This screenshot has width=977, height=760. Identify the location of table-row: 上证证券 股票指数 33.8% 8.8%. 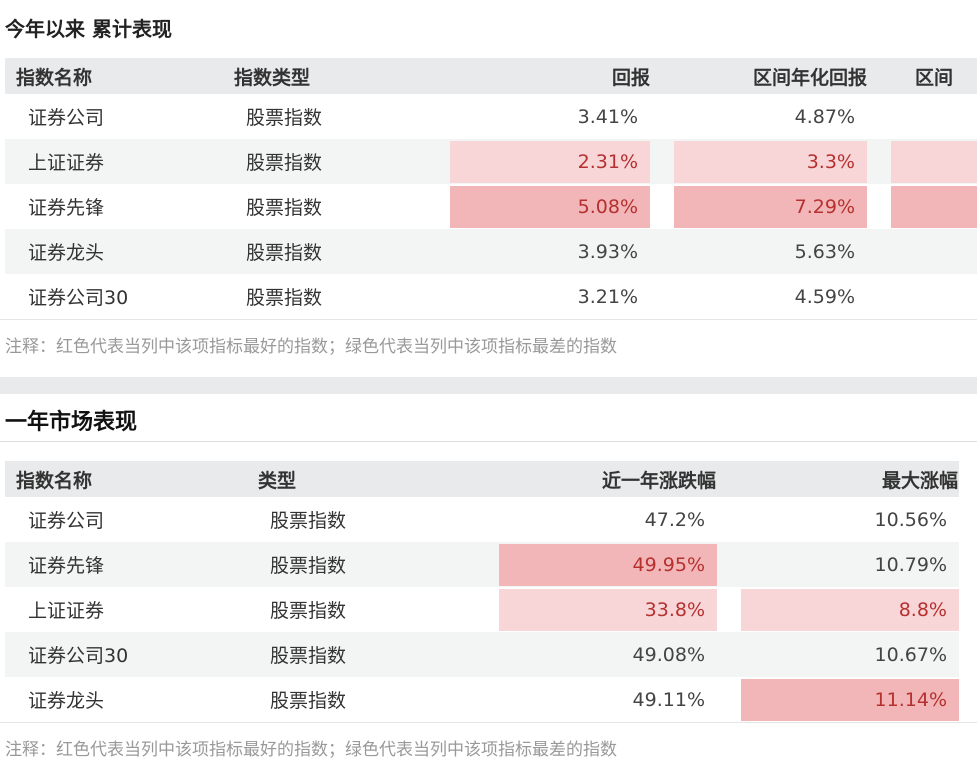
(482, 609).